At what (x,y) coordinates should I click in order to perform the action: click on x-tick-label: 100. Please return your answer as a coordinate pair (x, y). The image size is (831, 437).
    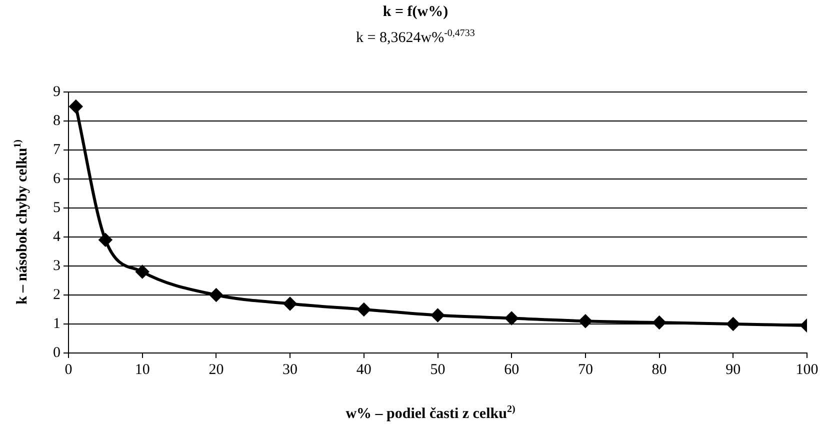
    Looking at the image, I should click on (807, 370).